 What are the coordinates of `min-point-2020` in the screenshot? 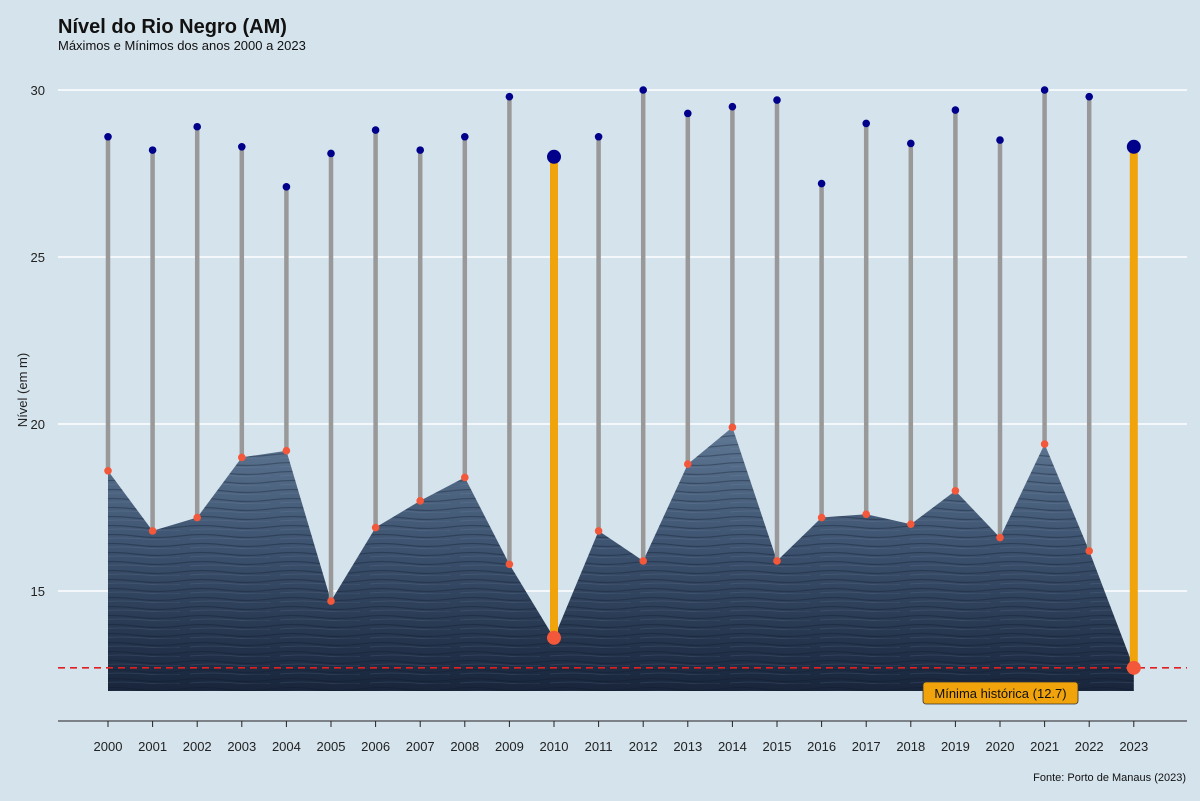 It's located at (1000, 537).